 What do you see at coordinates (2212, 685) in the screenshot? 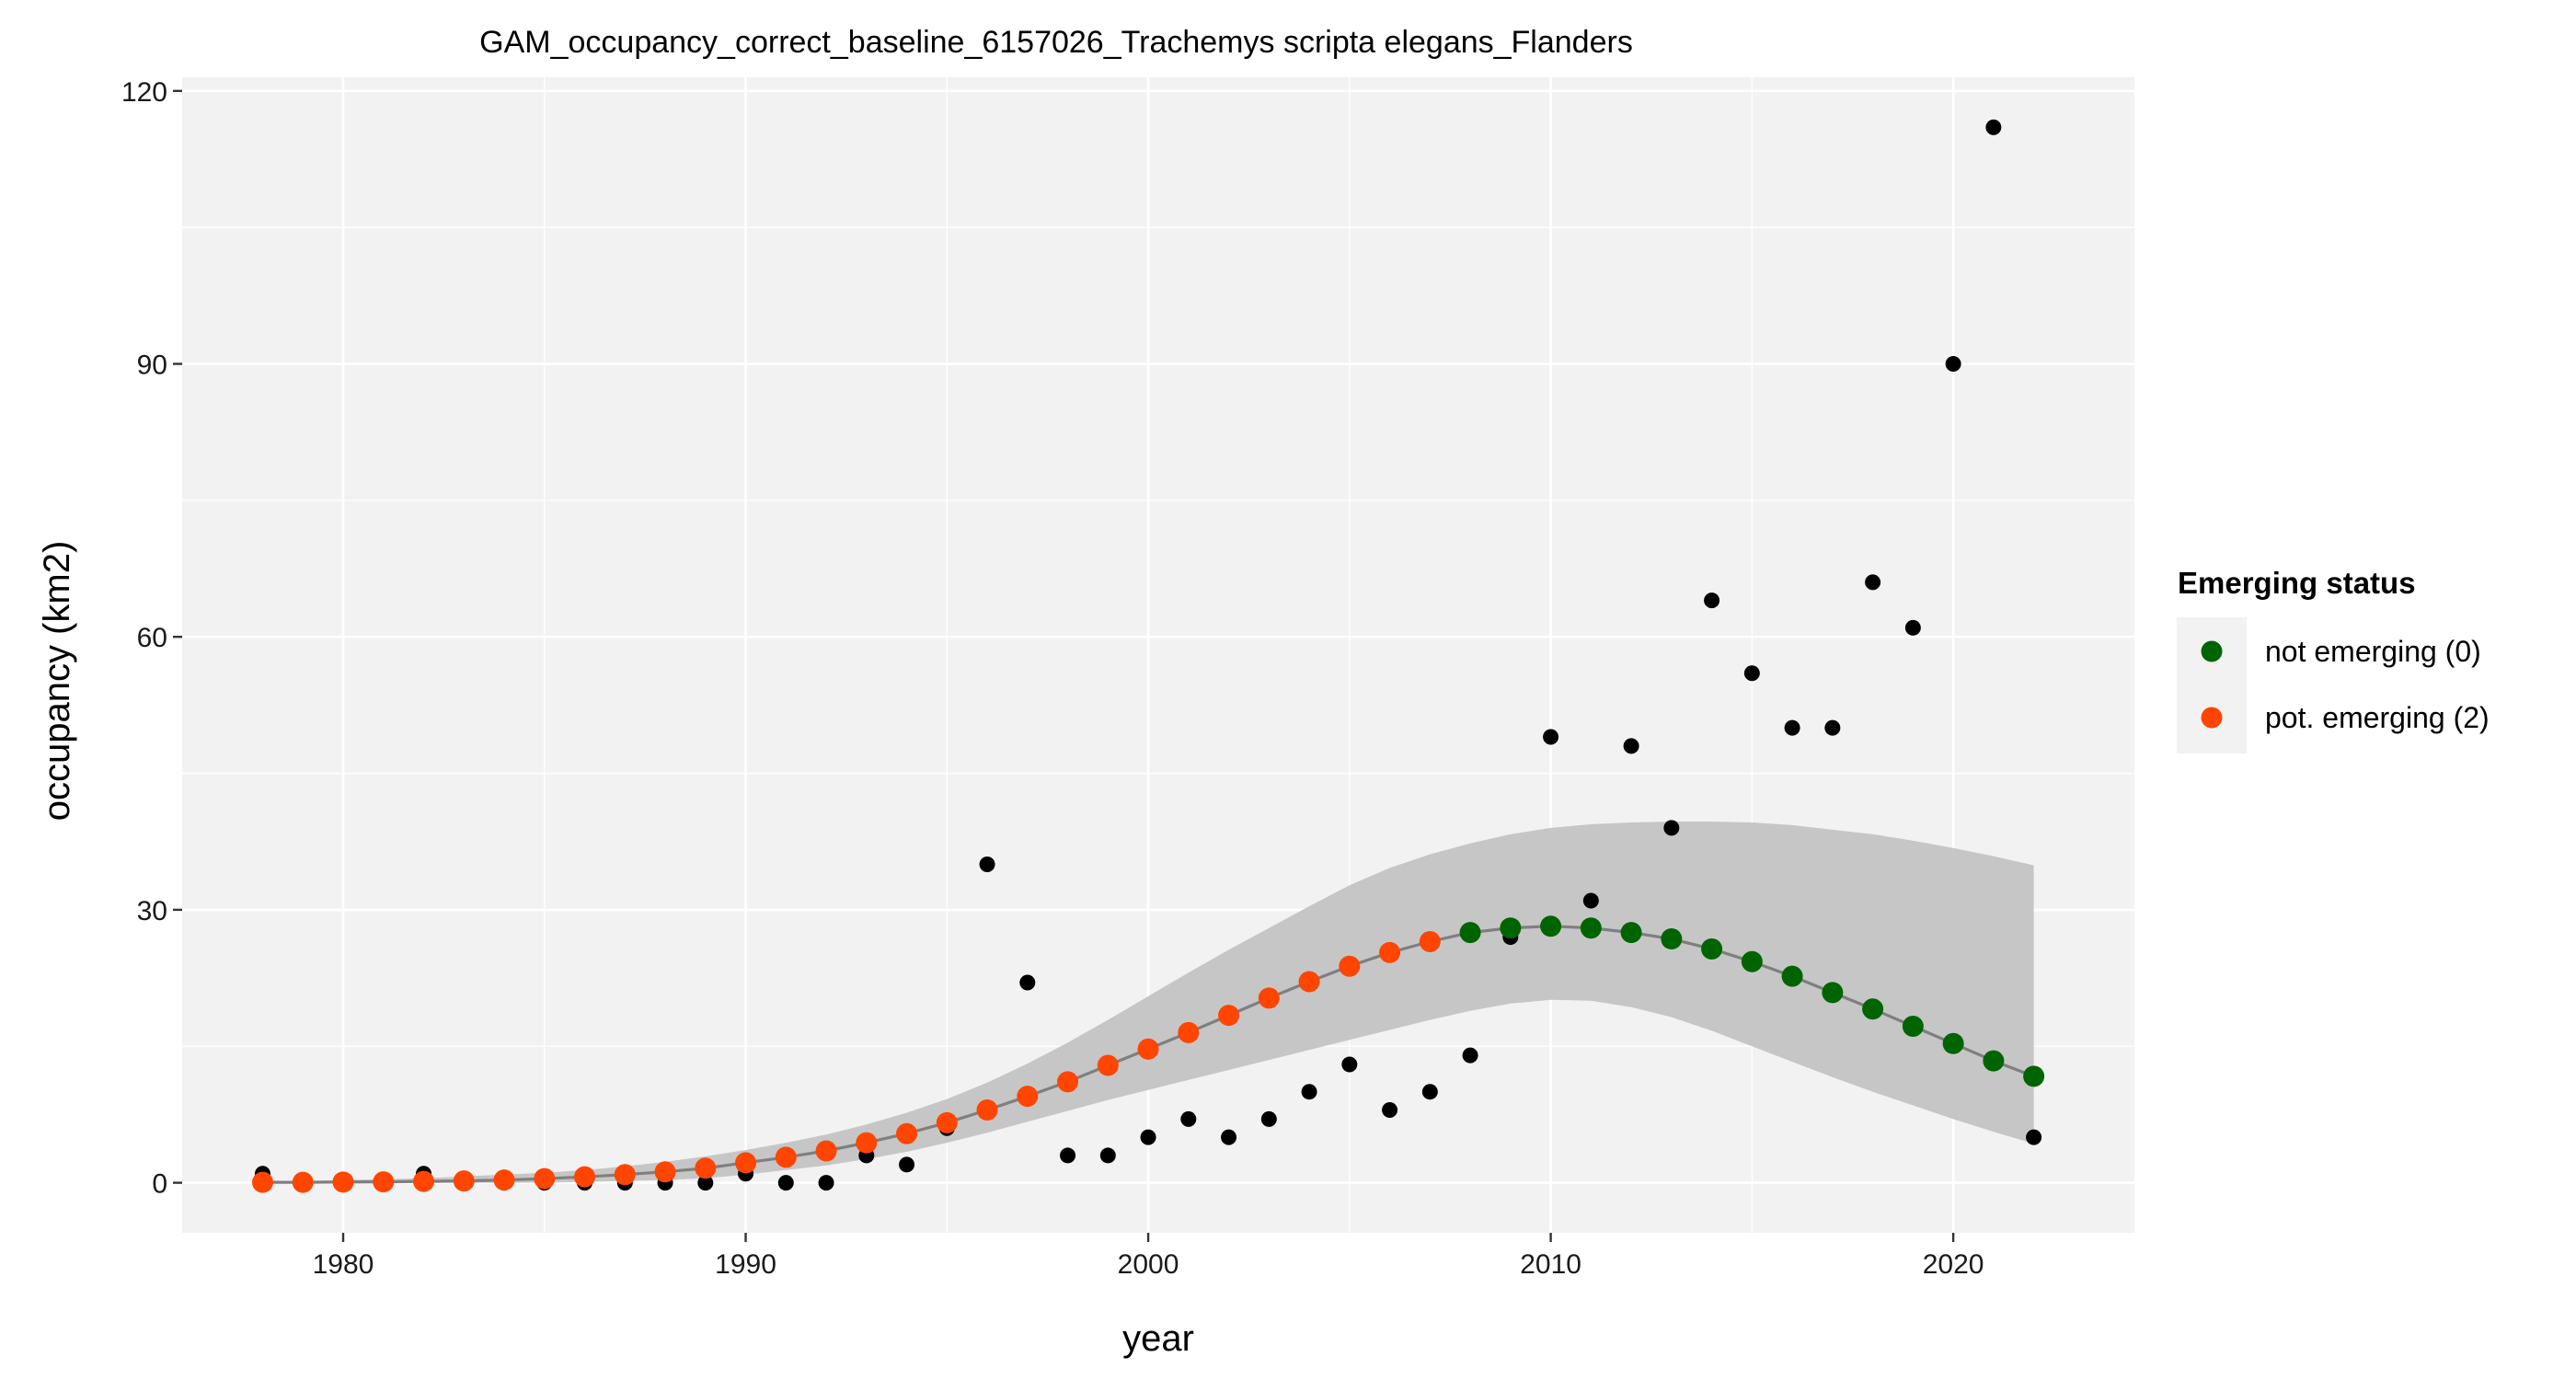
I see `legend-key-background` at bounding box center [2212, 685].